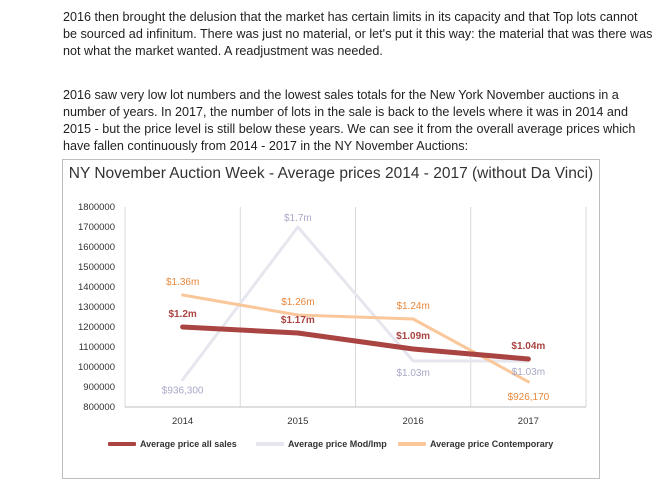  I want to click on legend-label-all-sales: Average price all sales, so click(188, 444).